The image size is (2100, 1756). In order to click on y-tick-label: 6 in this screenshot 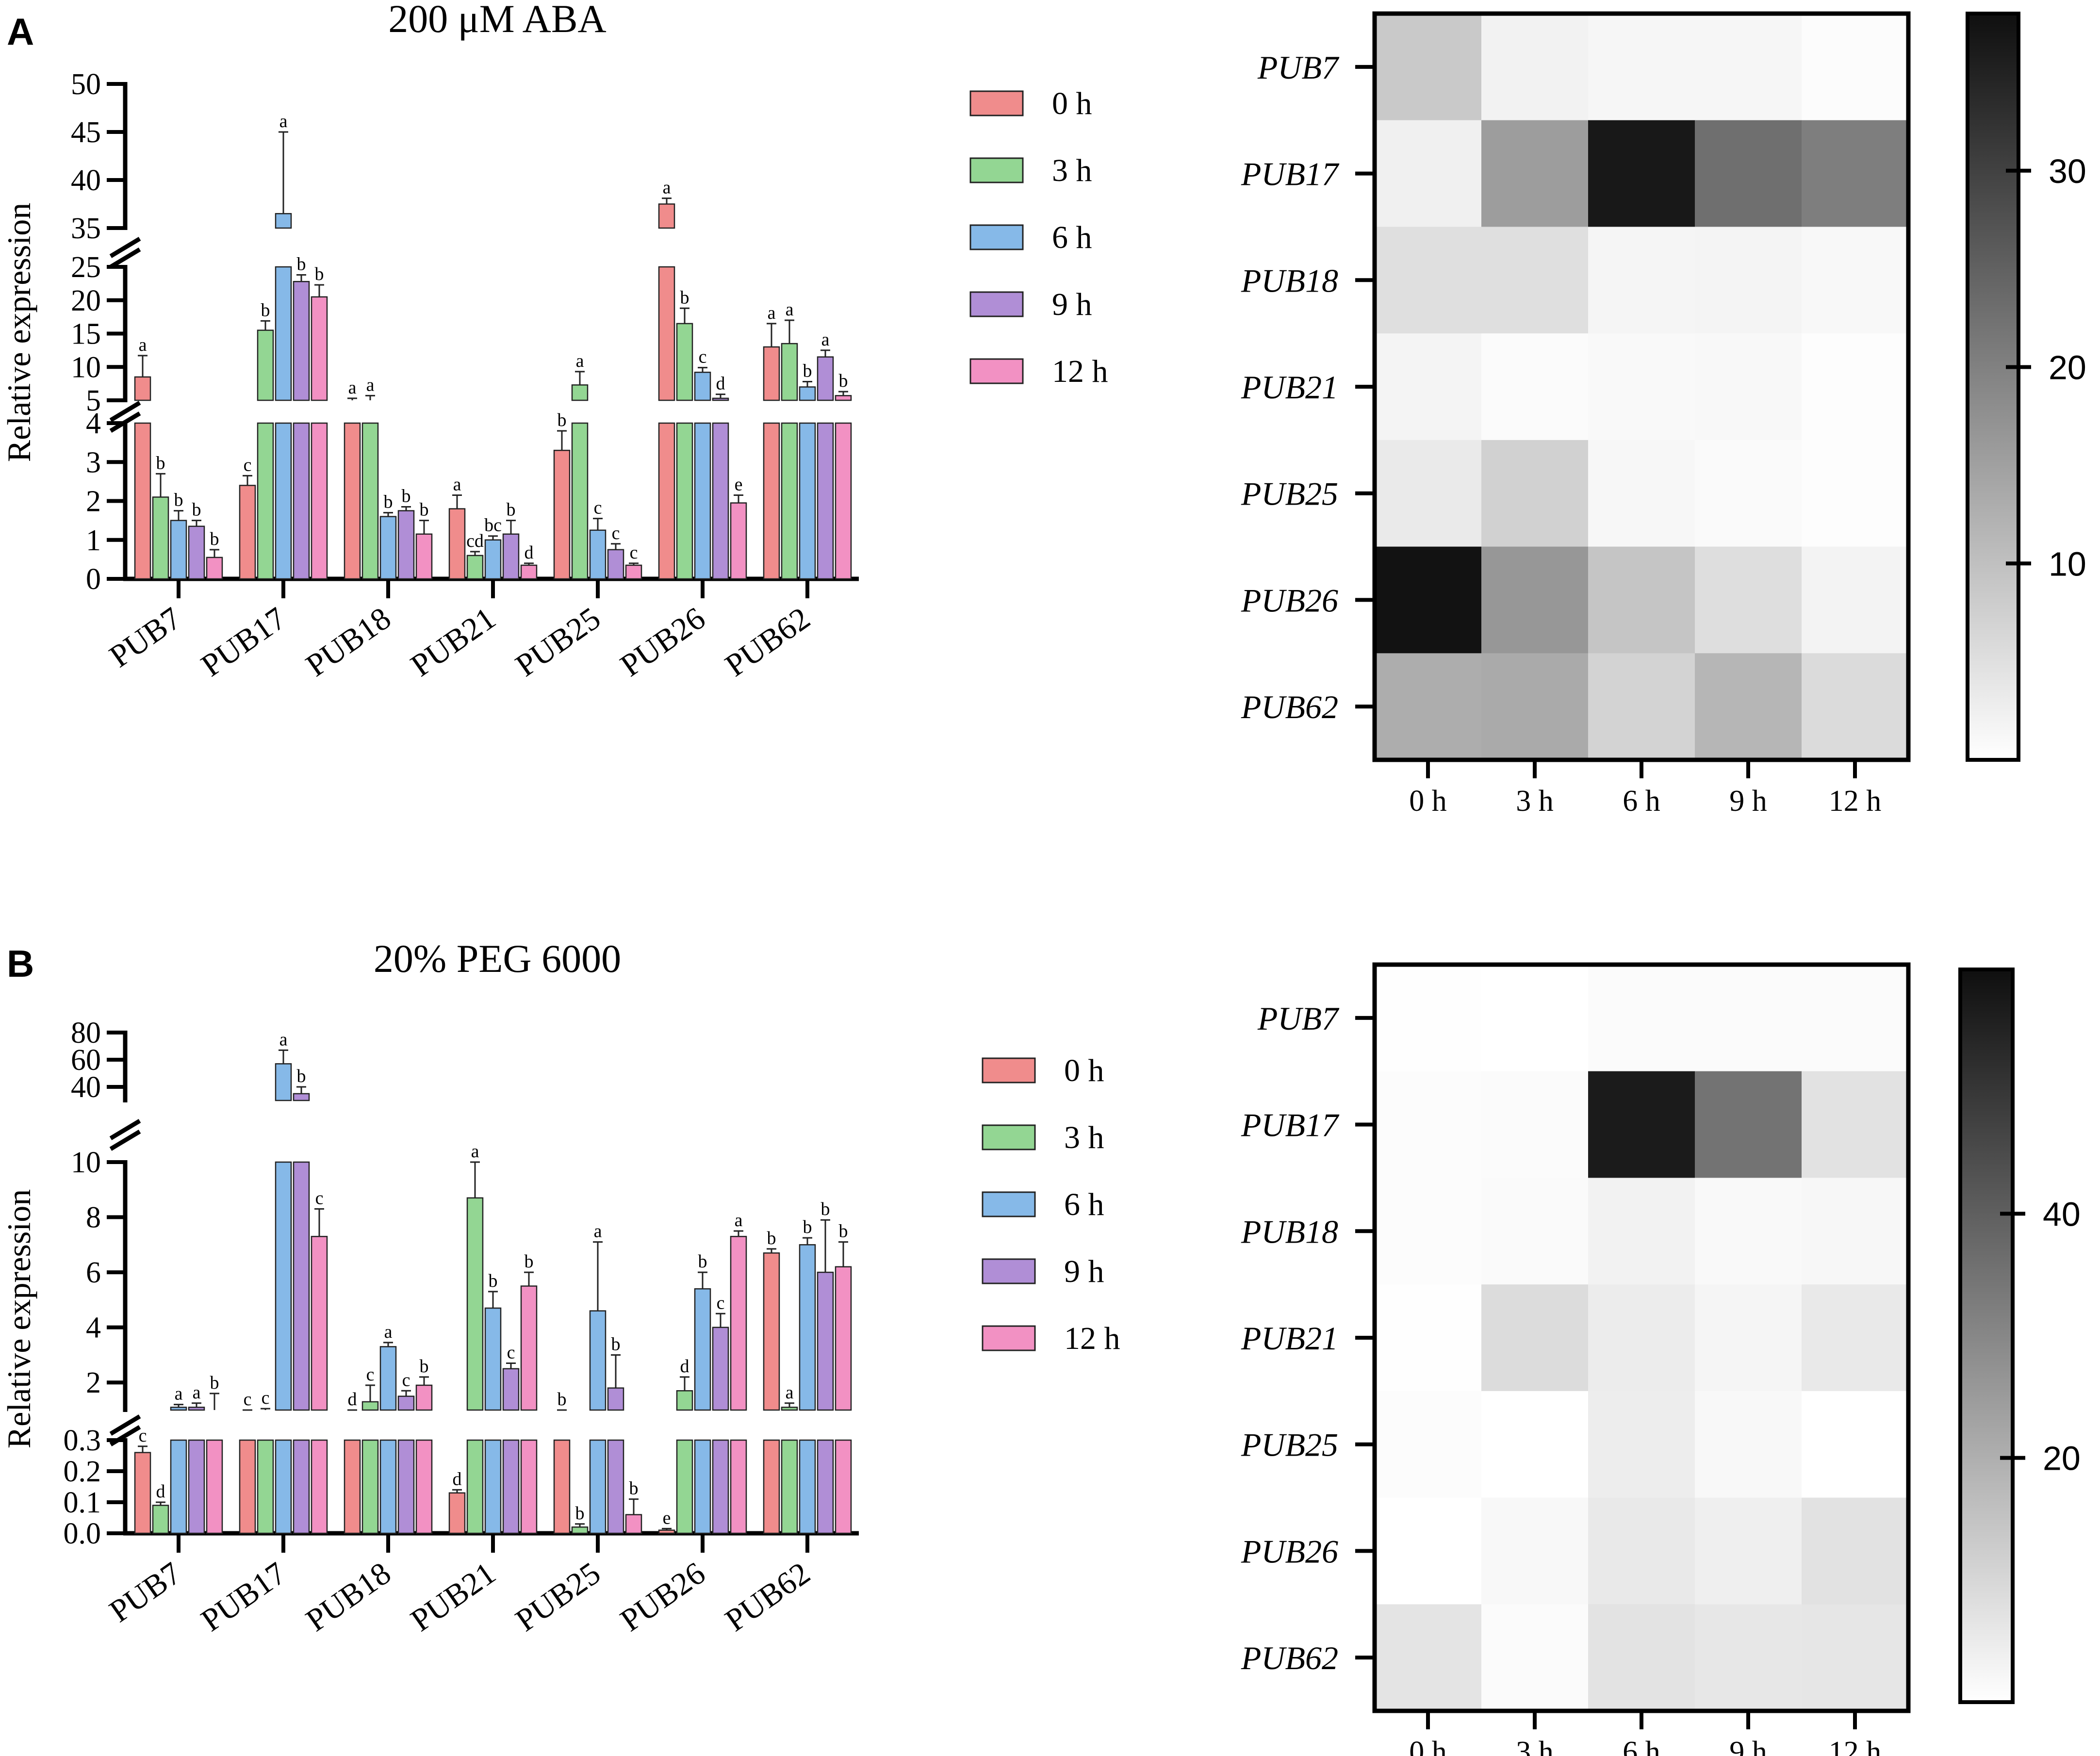, I will do `click(93, 1272)`.